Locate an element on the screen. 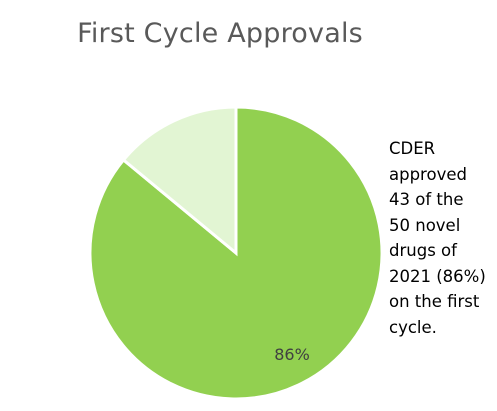 The image size is (497, 411). annotation-line-0: CDER is located at coordinates (412, 148).